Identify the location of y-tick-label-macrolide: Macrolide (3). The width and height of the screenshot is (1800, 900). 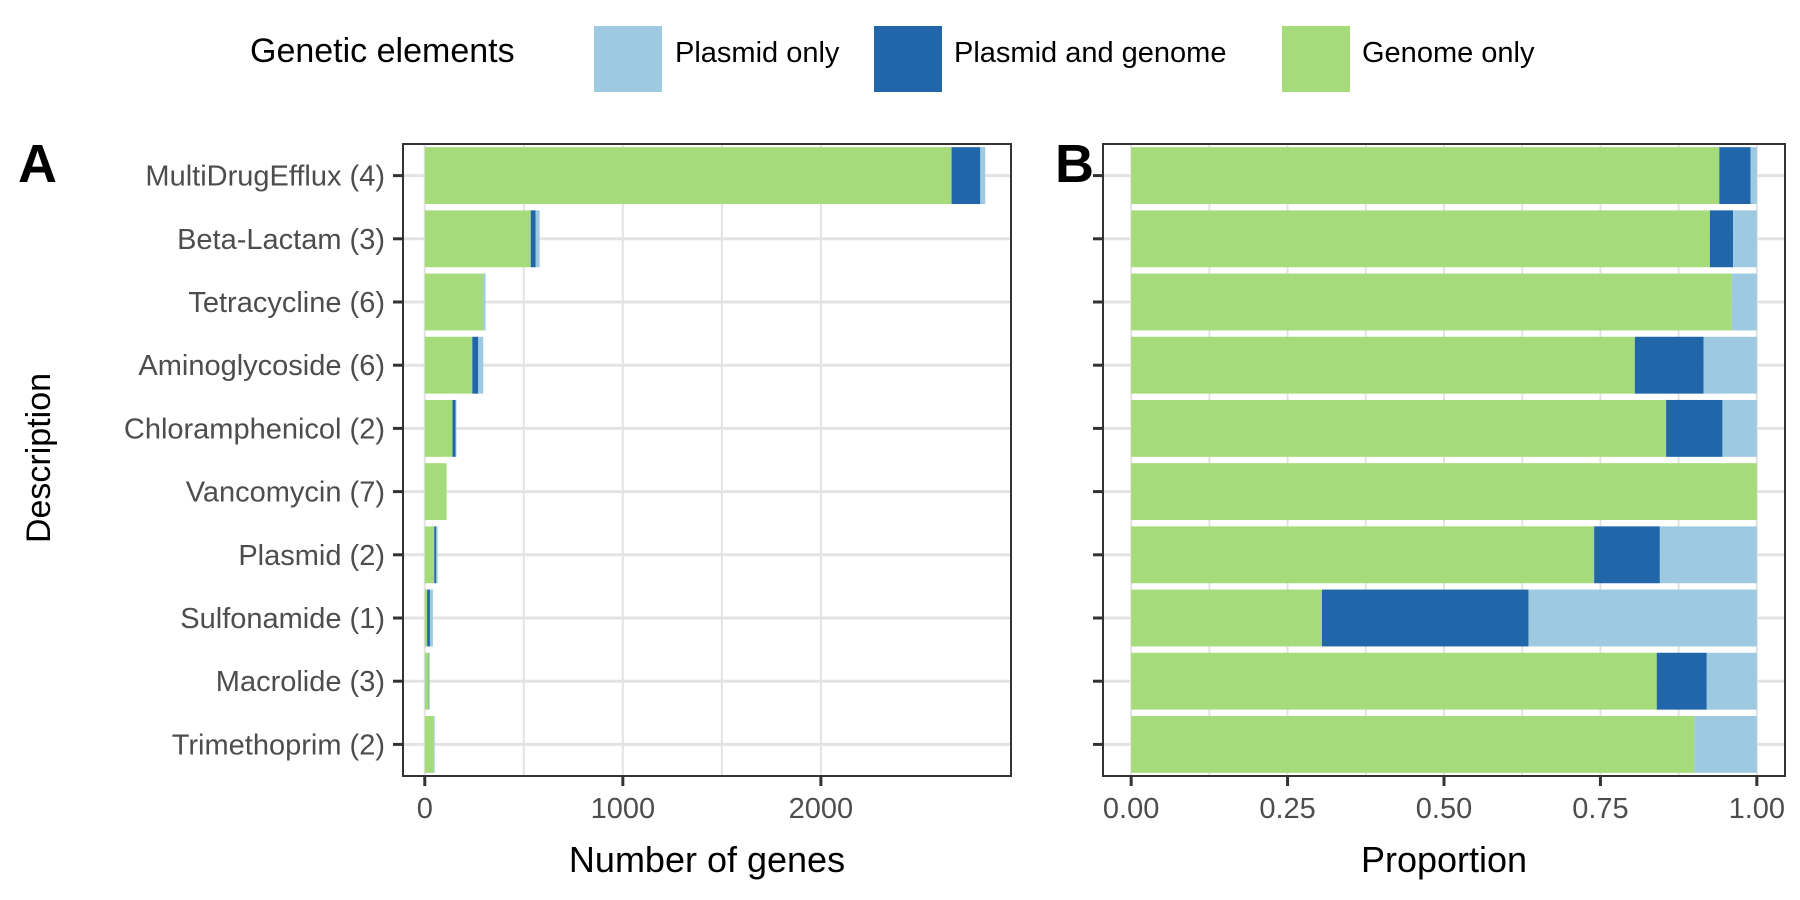
(300, 682).